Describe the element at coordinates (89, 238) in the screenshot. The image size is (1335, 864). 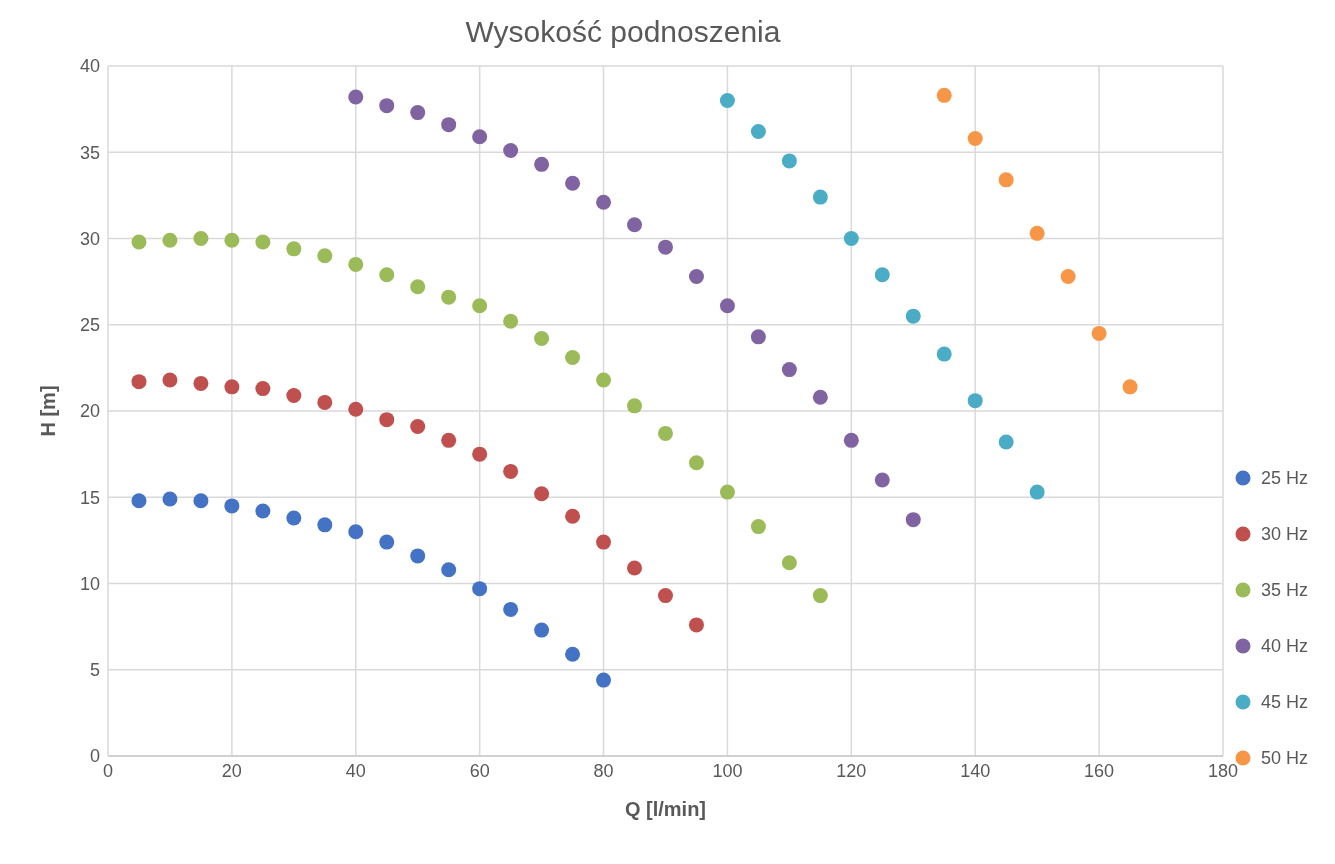
I see `y-tick-label: 30` at that location.